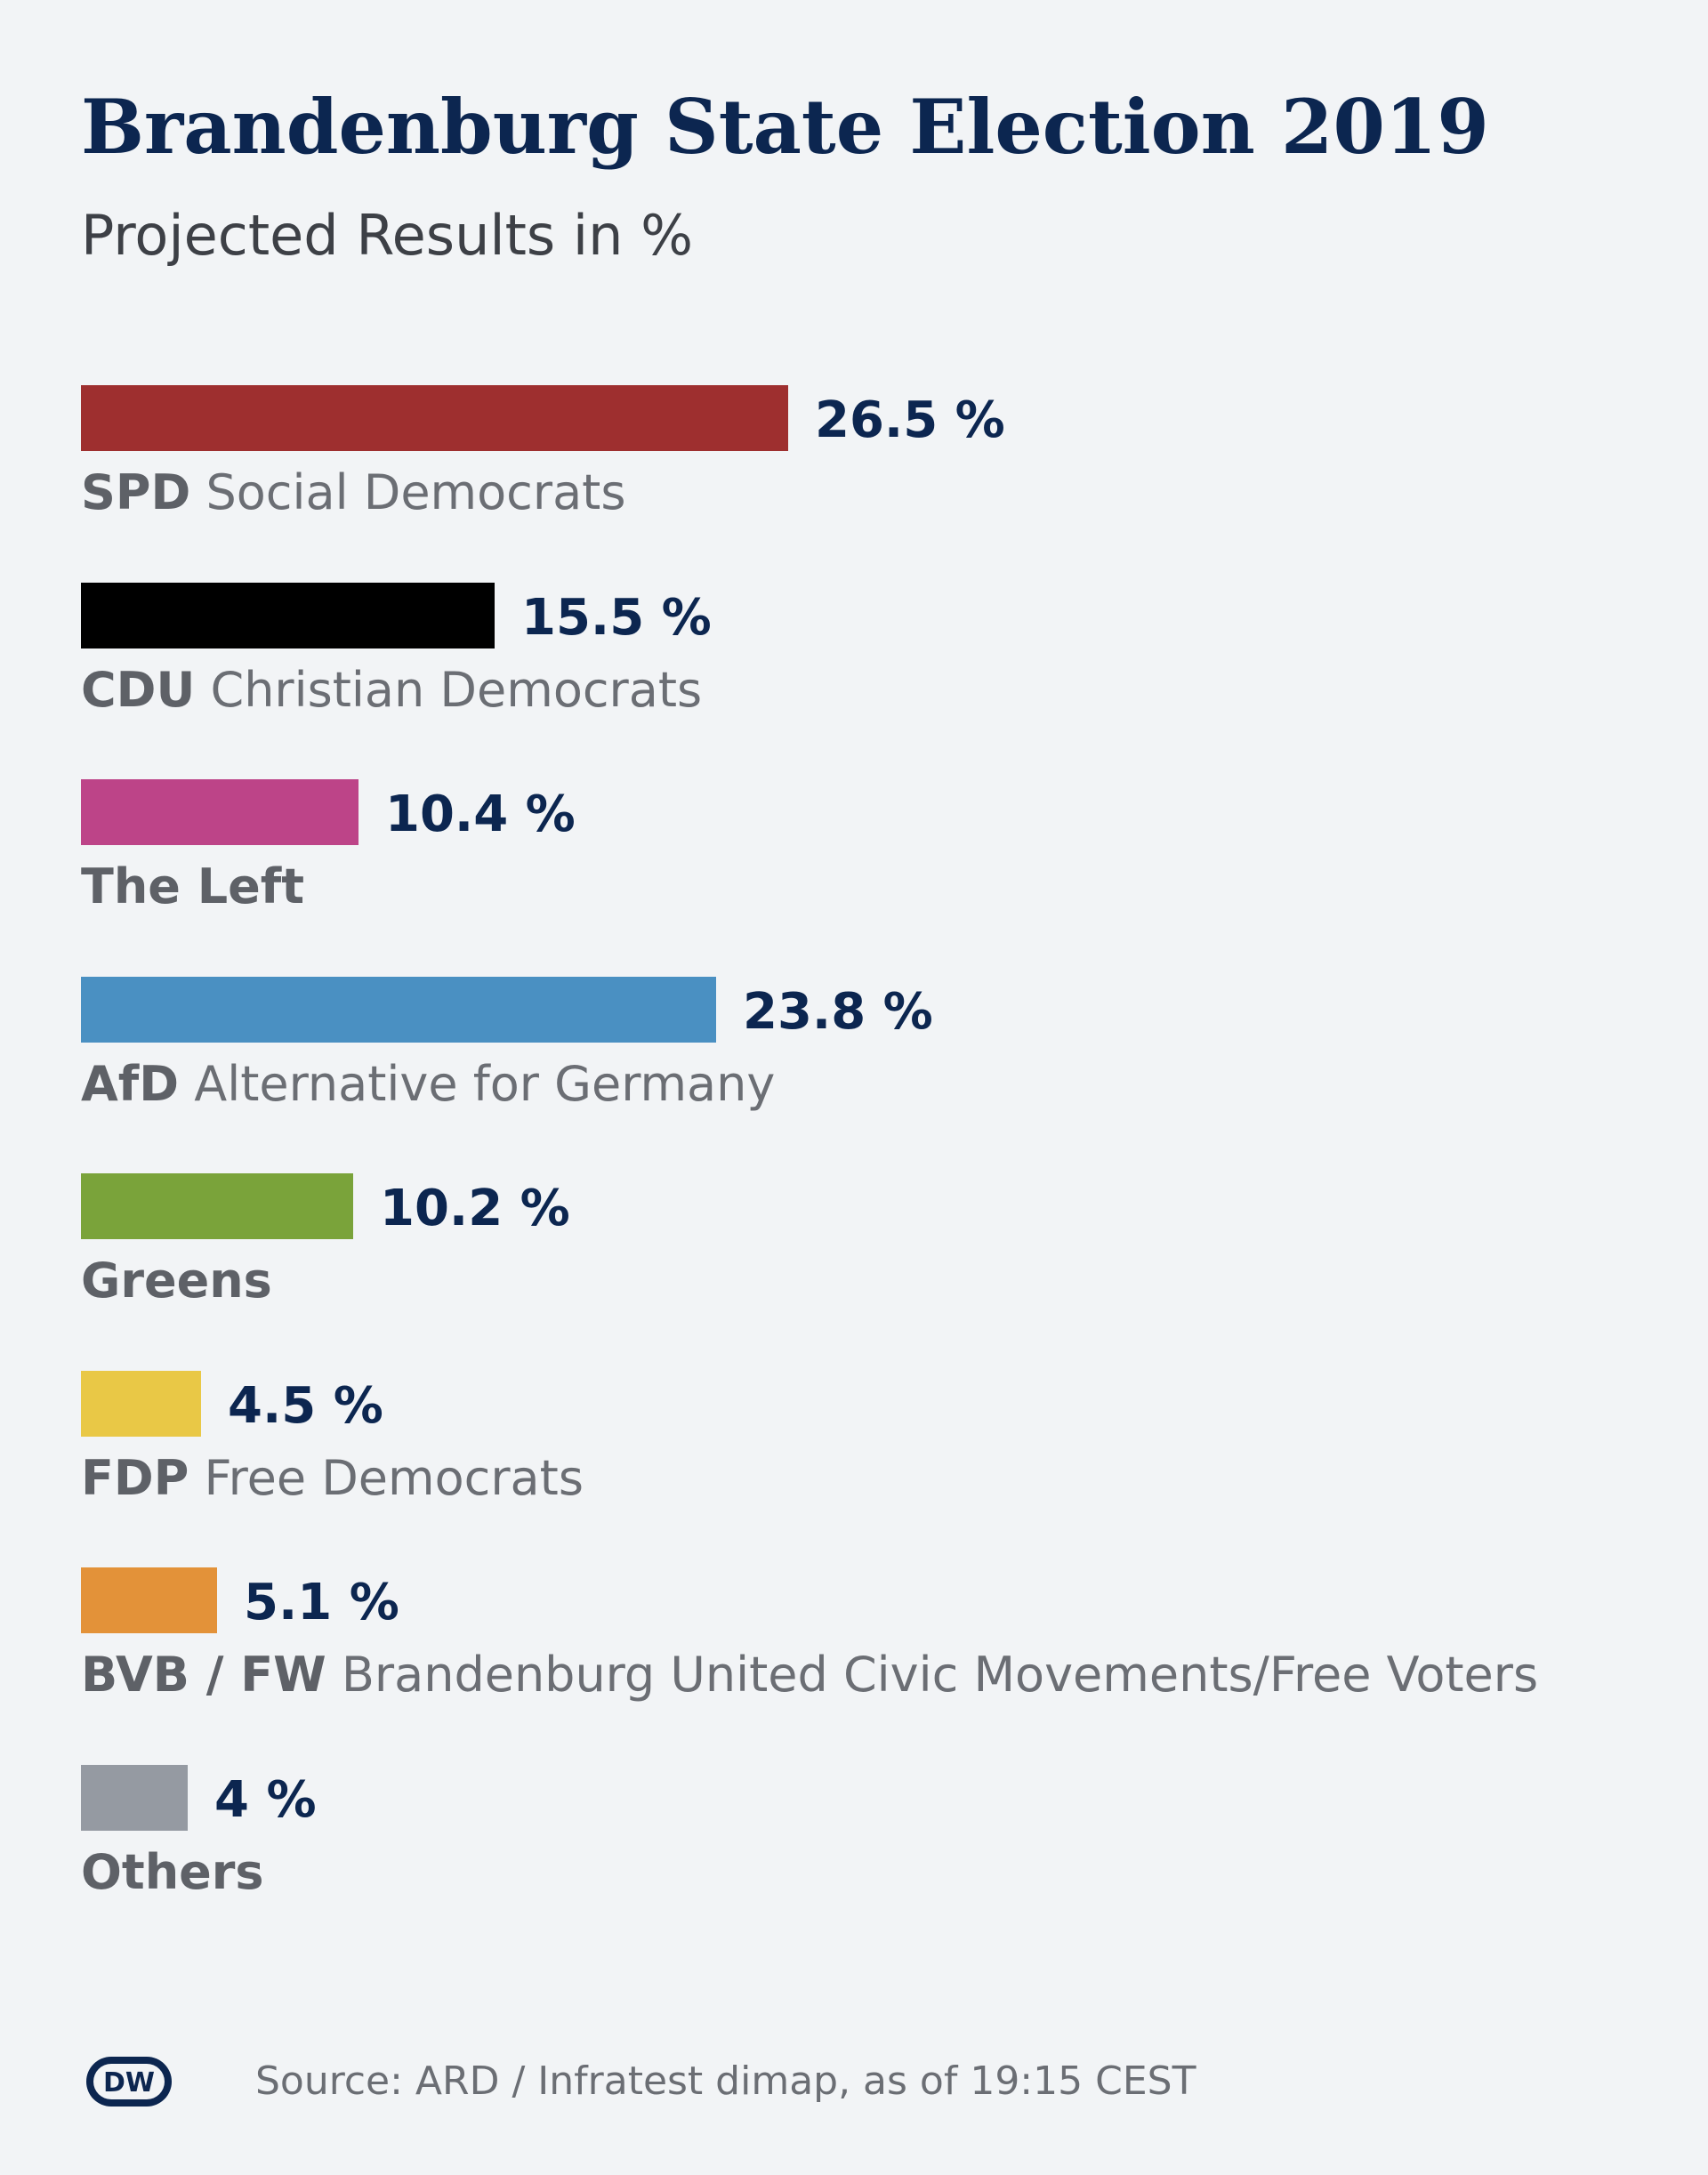 This screenshot has width=1708, height=2175. I want to click on chart-title: Brandenburg State Election 2019, so click(785, 127).